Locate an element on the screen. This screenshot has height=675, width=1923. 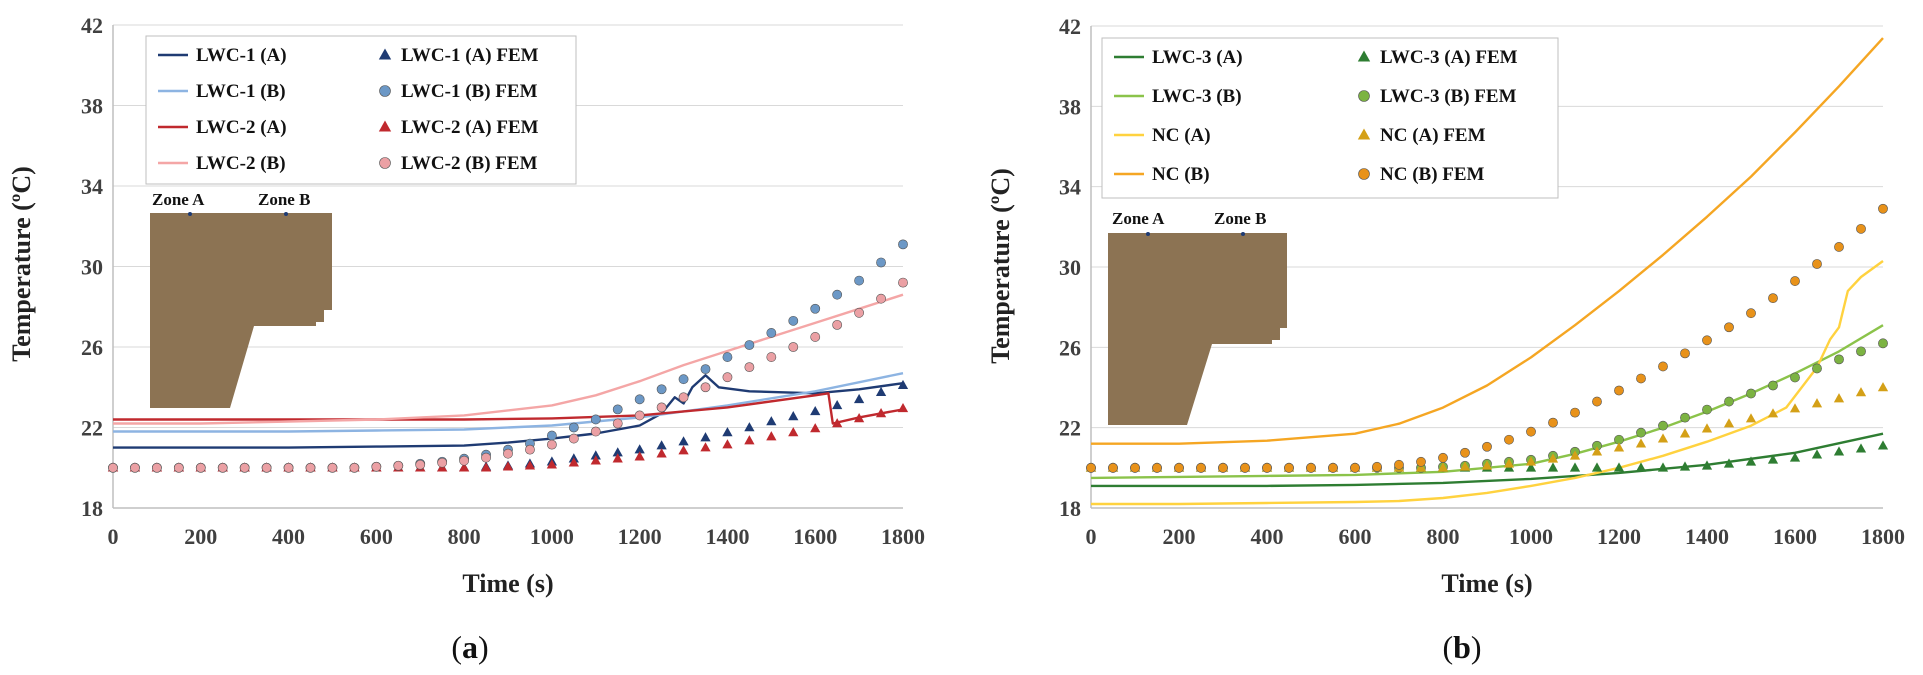
panel-label-b: (b) is located at coordinates (1461, 647).